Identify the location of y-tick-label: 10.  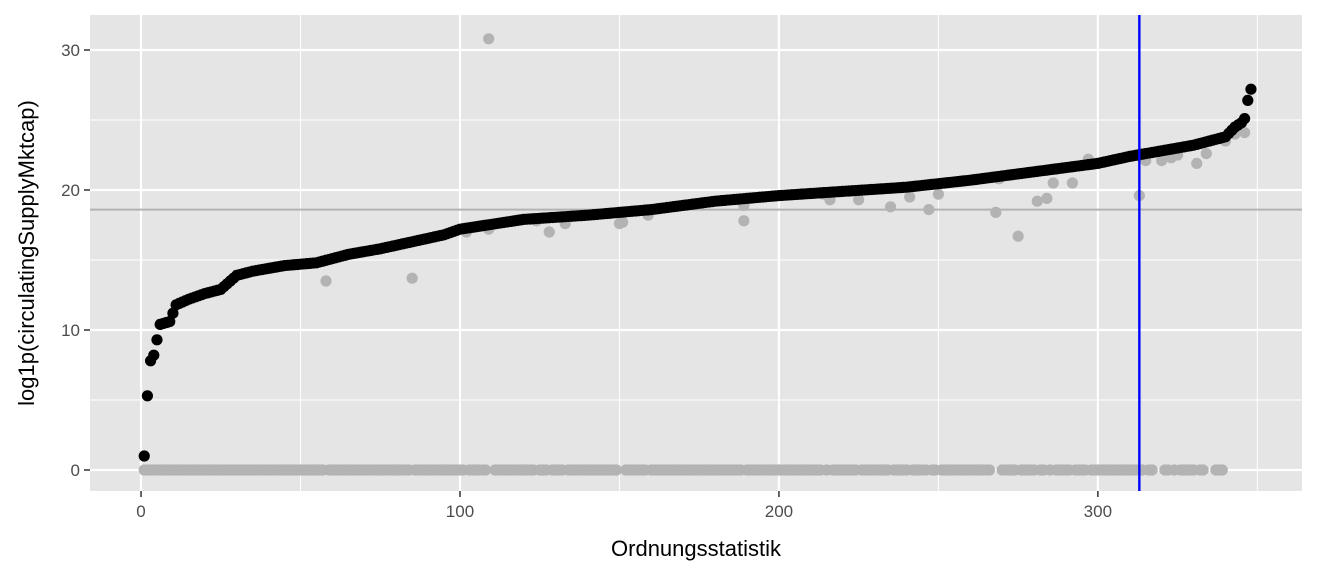
(70, 330).